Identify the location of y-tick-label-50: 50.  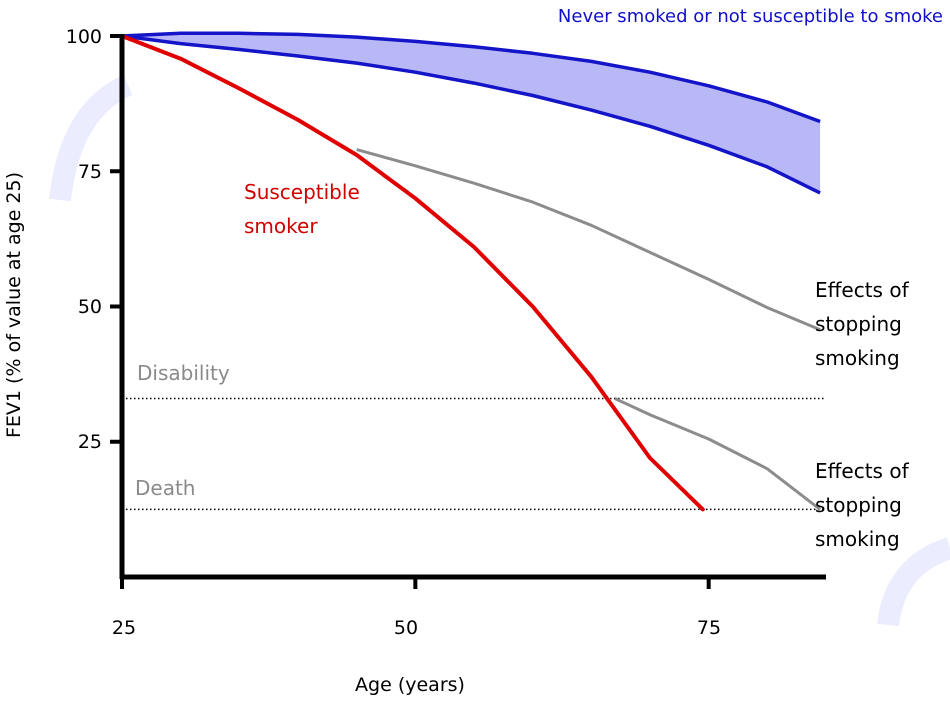
(90, 307).